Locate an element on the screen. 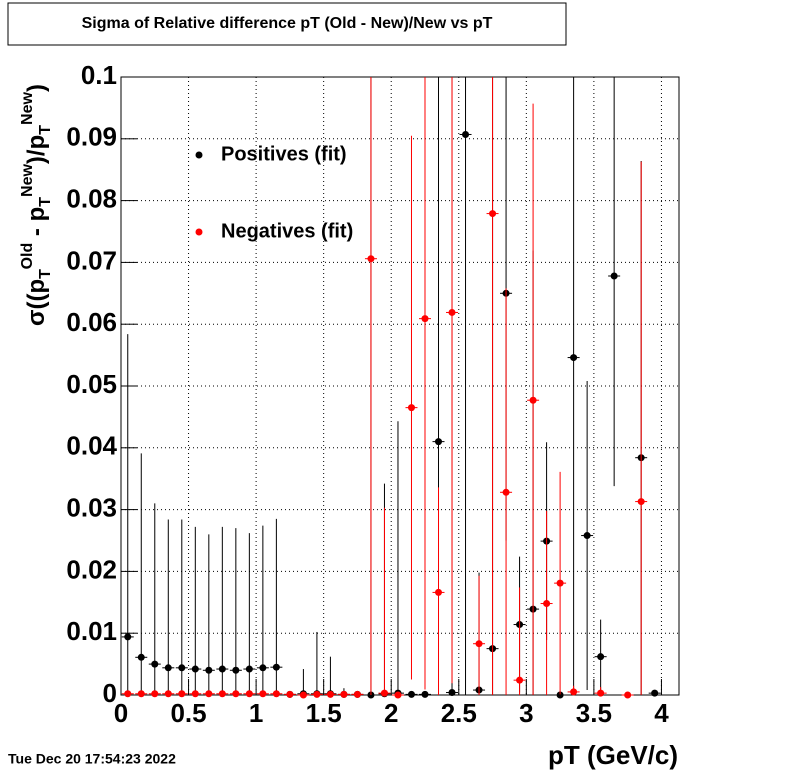 The width and height of the screenshot is (798, 774). y-tick-label: 0.04 is located at coordinates (91, 446).